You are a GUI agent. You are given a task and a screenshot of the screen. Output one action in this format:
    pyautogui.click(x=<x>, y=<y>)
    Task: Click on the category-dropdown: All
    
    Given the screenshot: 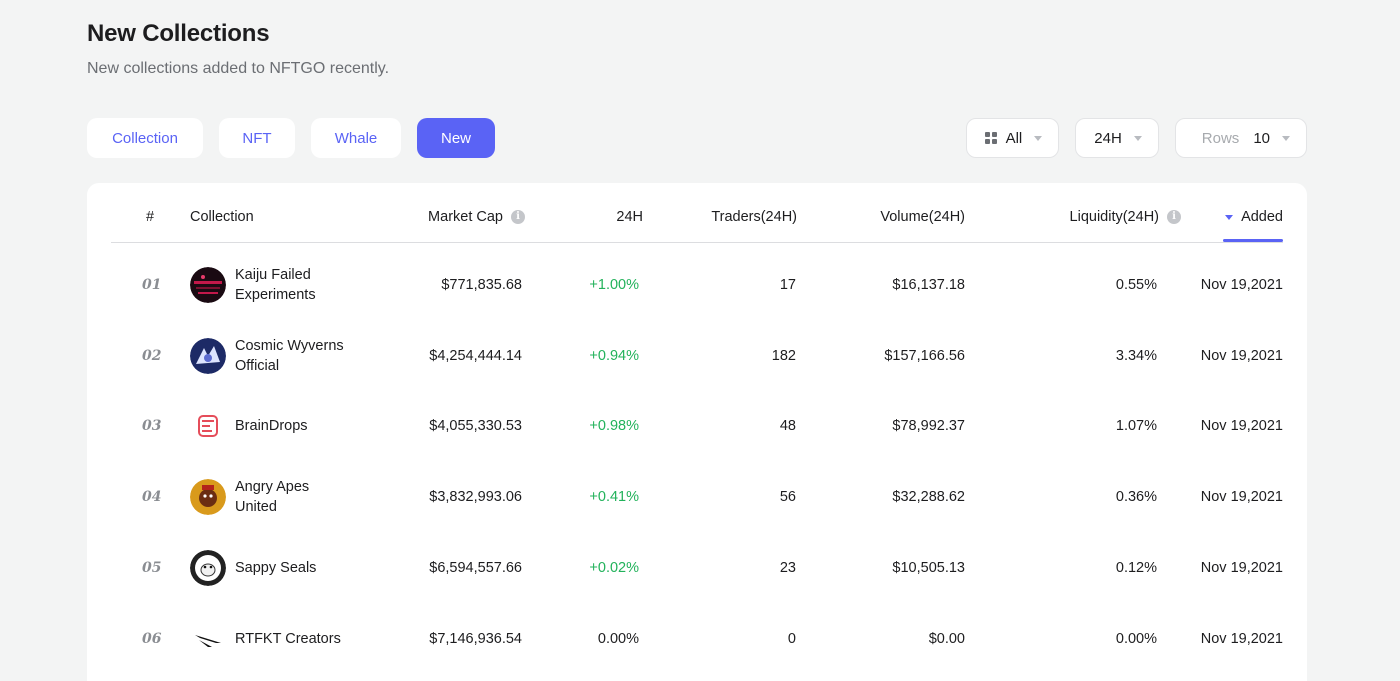 What is the action you would take?
    pyautogui.click(x=1012, y=138)
    